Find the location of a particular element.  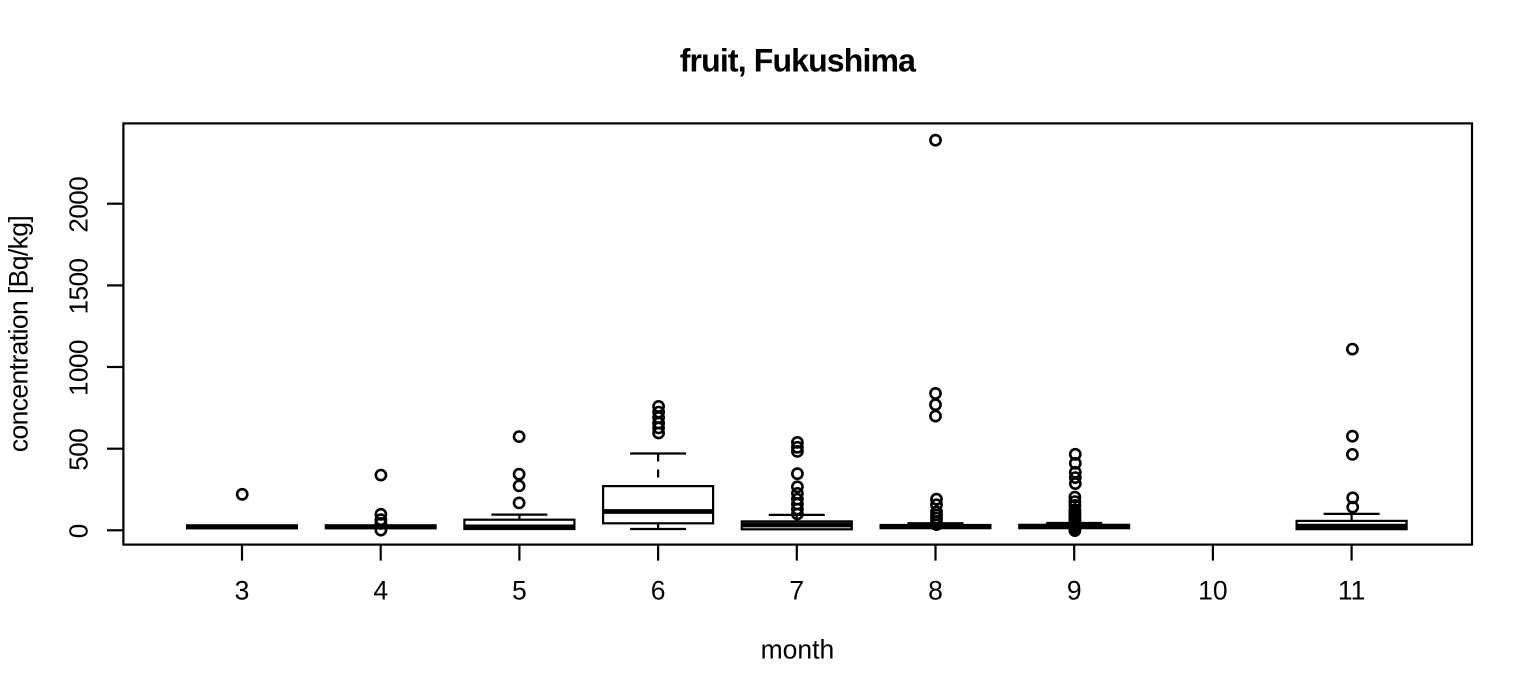

svg-text: 9 is located at coordinates (1074, 591).